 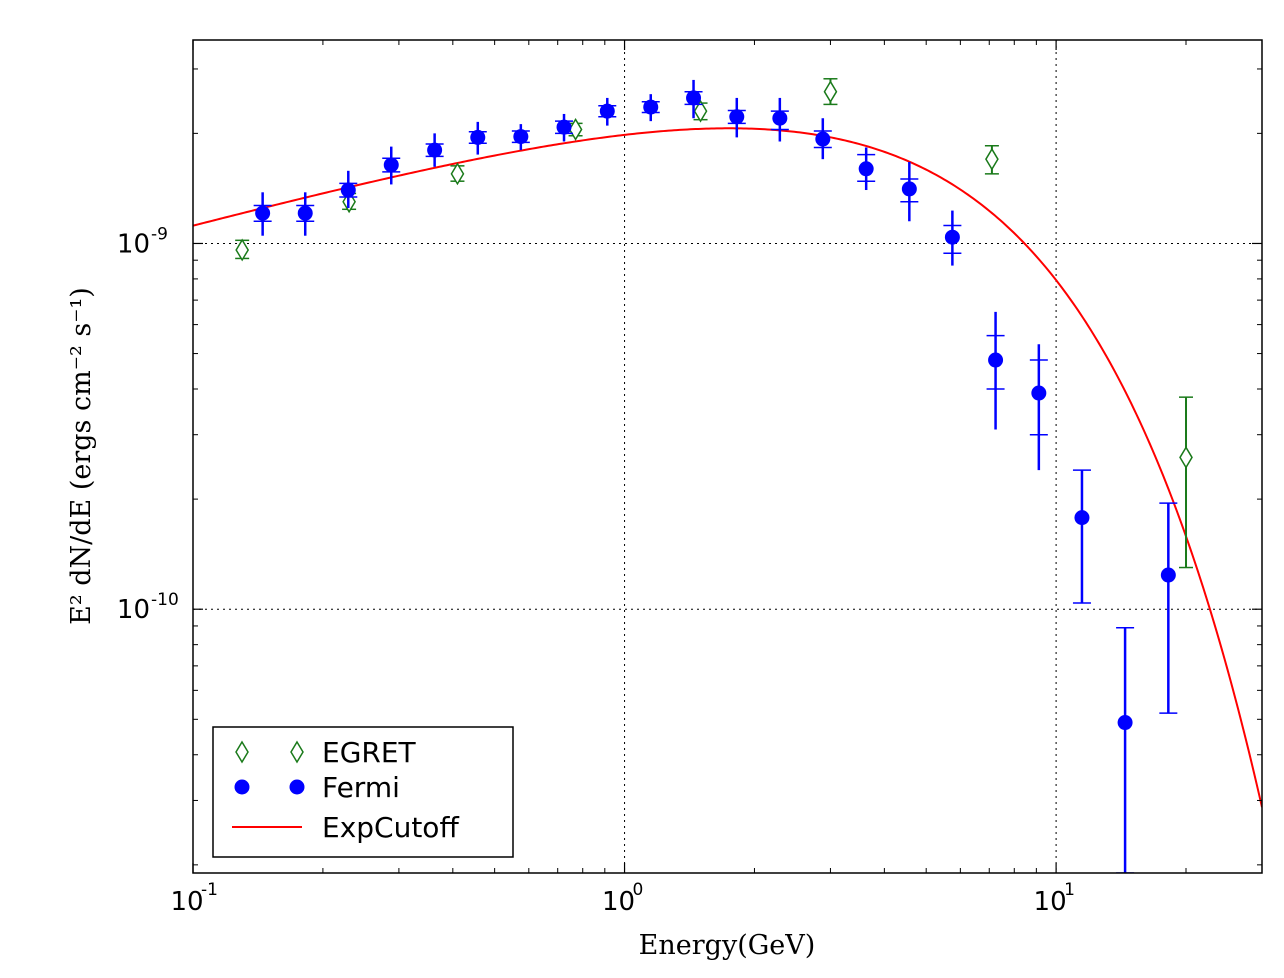 I want to click on legend-entry-egret: EGRET, so click(x=326, y=752).